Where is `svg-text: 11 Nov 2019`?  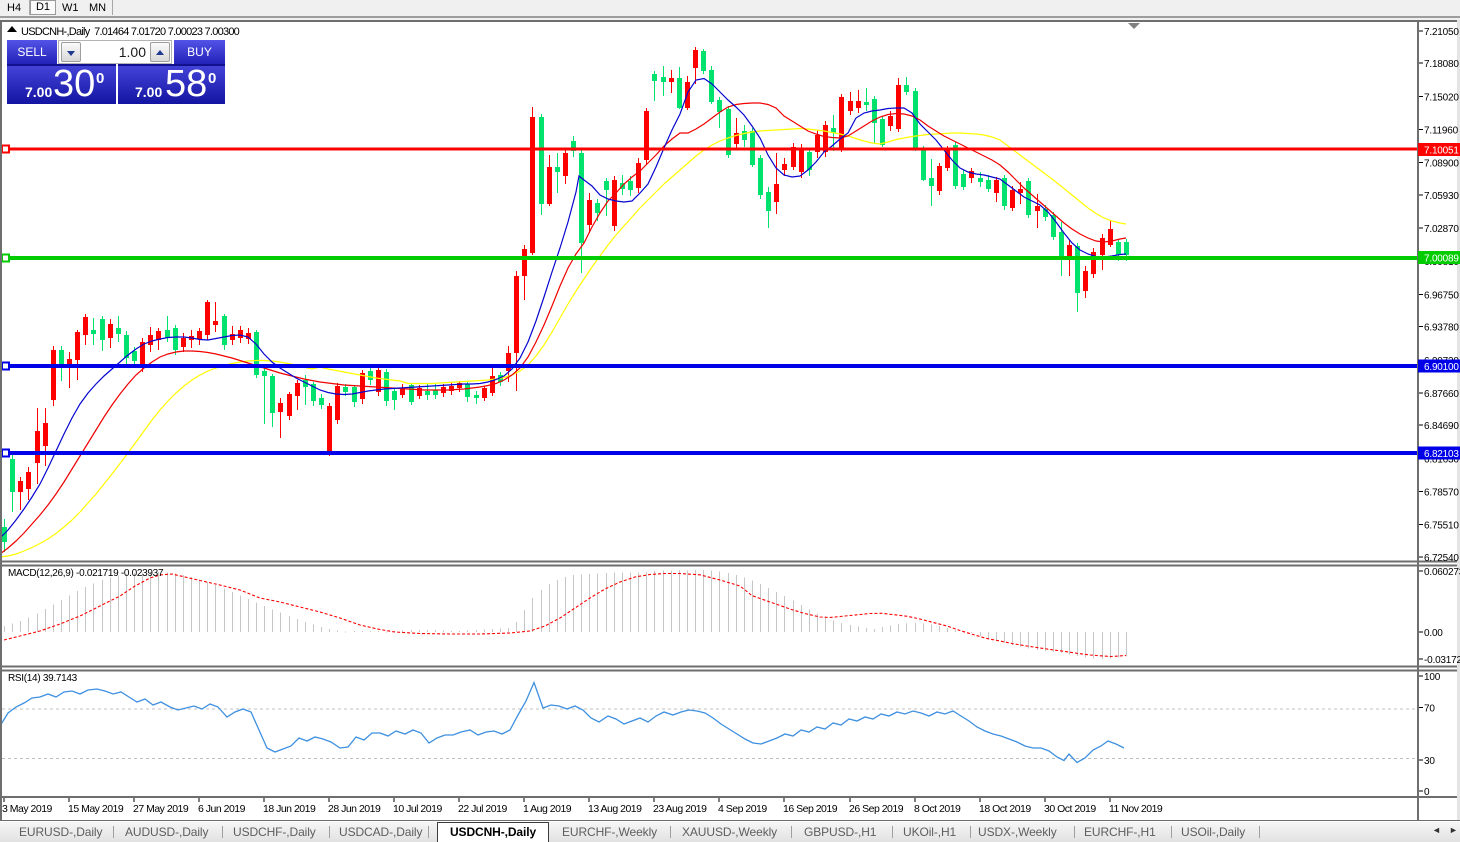
svg-text: 11 Nov 2019 is located at coordinates (1136, 809).